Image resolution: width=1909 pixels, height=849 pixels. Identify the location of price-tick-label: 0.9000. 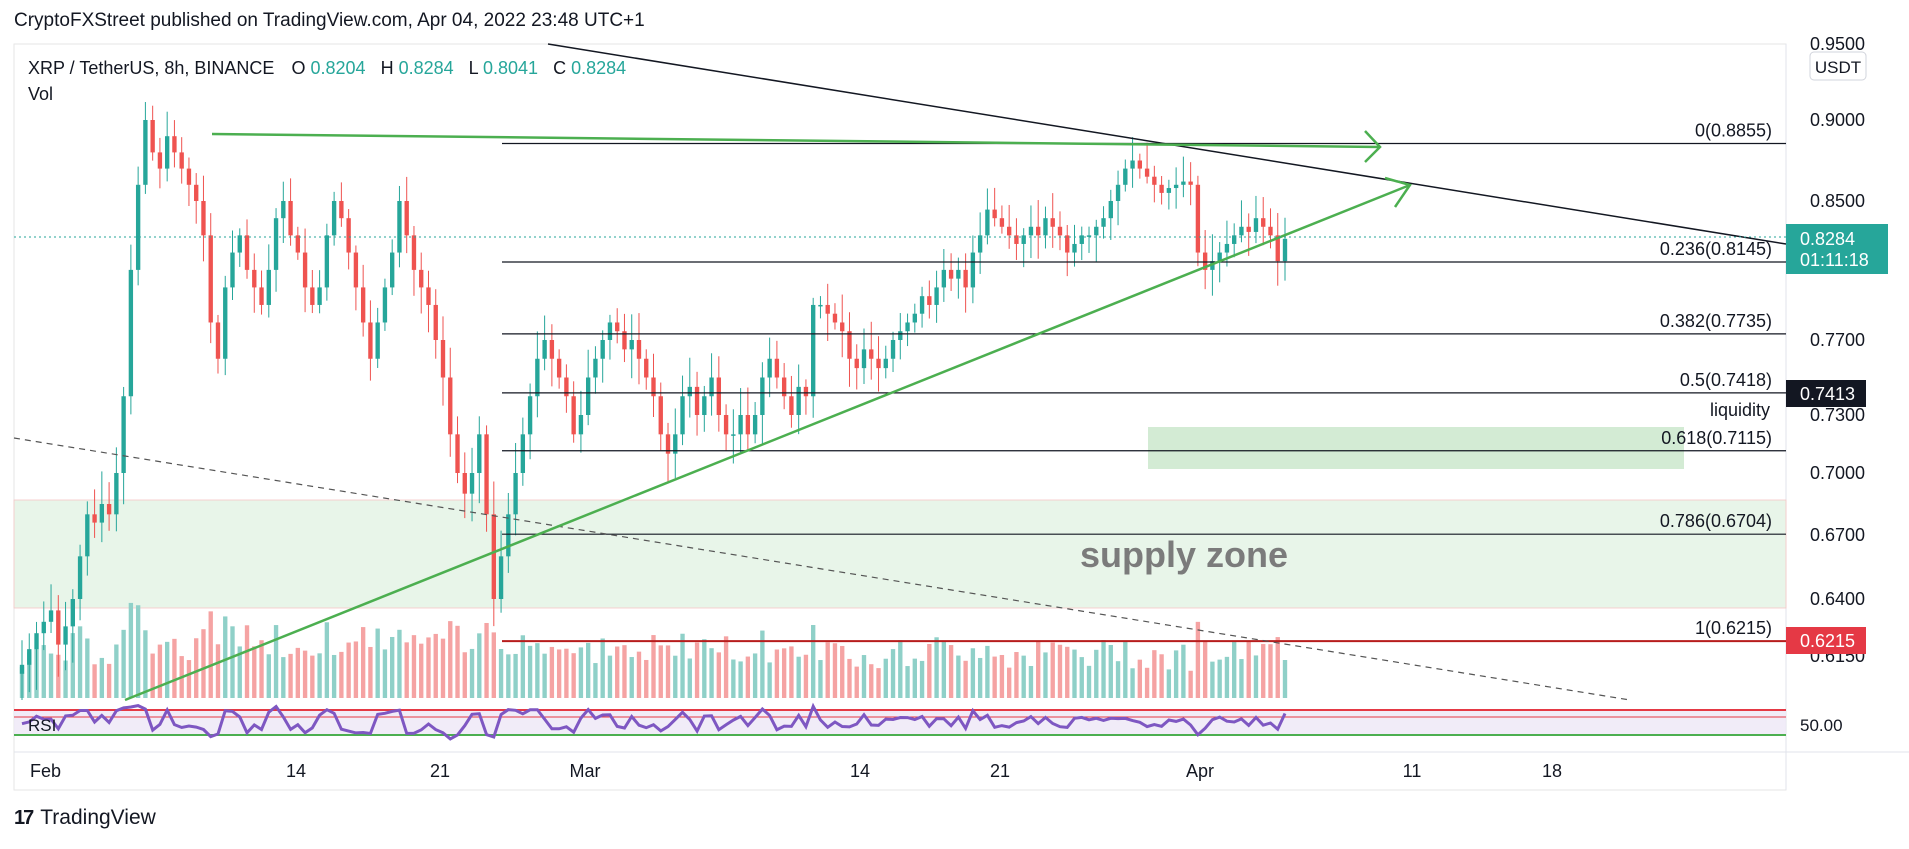
(1837, 120).